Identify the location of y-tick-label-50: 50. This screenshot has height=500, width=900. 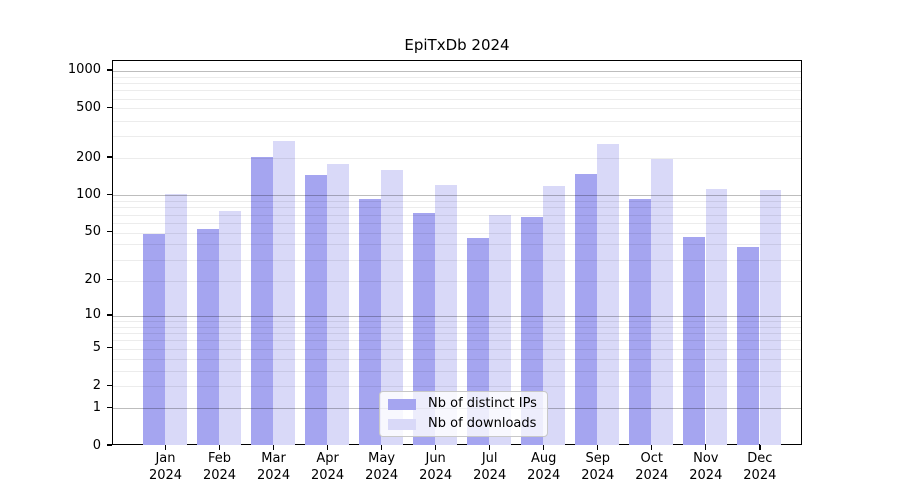
(92, 232).